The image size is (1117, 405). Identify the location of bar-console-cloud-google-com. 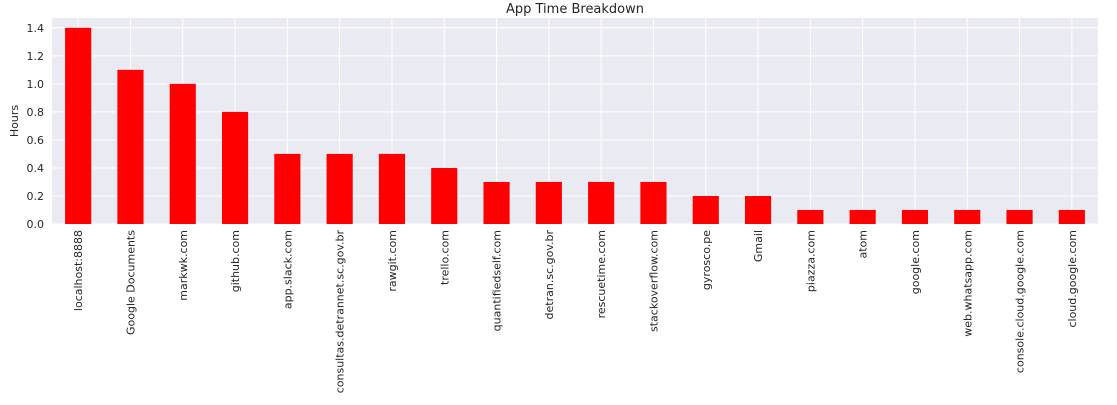
(1019, 216).